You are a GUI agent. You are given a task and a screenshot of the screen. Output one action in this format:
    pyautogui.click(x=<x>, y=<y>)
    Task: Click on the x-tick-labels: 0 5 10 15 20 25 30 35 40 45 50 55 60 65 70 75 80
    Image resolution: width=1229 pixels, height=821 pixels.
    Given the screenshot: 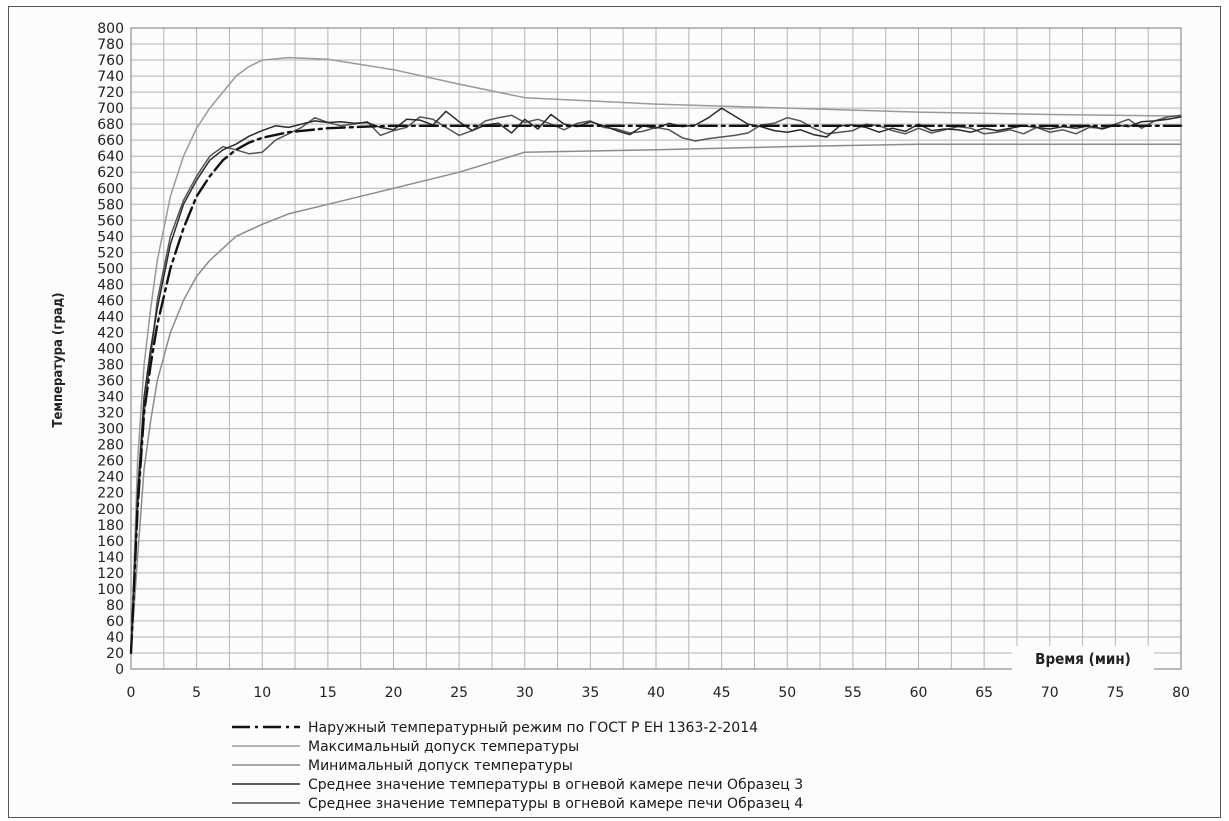 What is the action you would take?
    pyautogui.click(x=658, y=693)
    